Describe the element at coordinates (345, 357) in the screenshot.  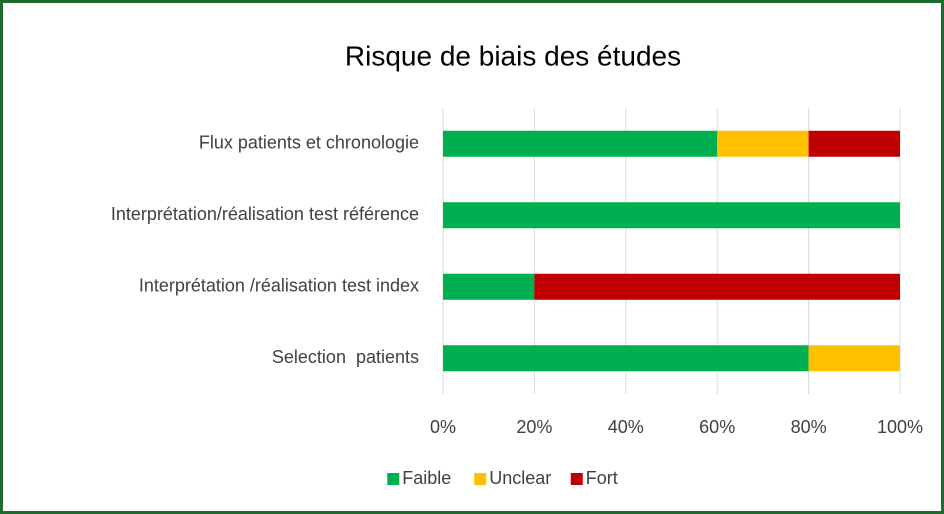
I see `y-tick-label: Selection patients` at that location.